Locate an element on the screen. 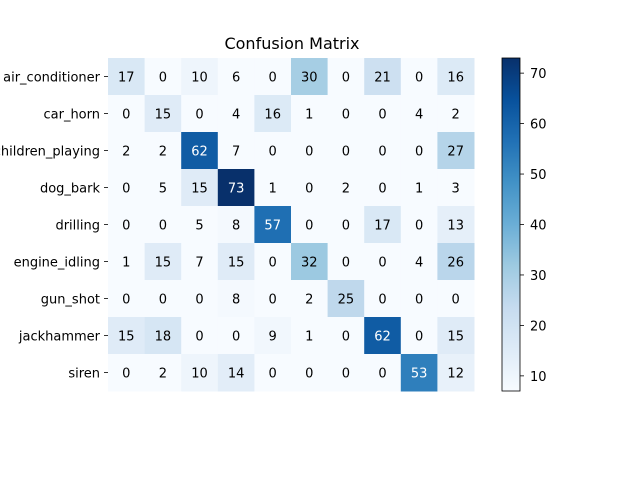 The width and height of the screenshot is (640, 480). cell-value-label: 30 is located at coordinates (309, 78).